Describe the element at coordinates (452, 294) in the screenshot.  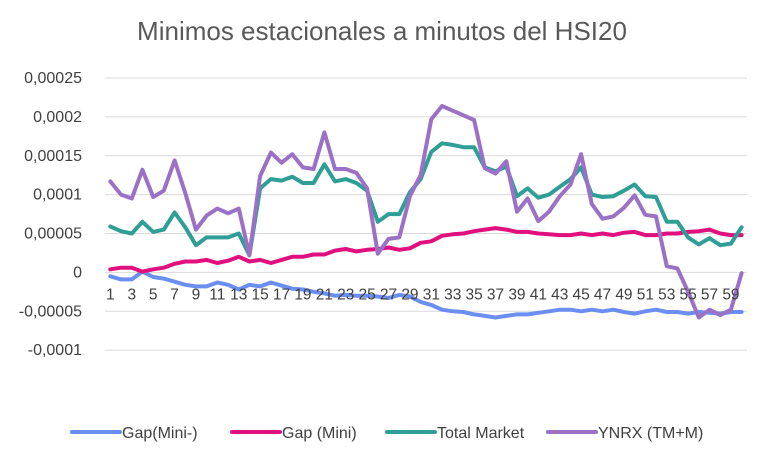
I see `x-tick-label: 33` at that location.